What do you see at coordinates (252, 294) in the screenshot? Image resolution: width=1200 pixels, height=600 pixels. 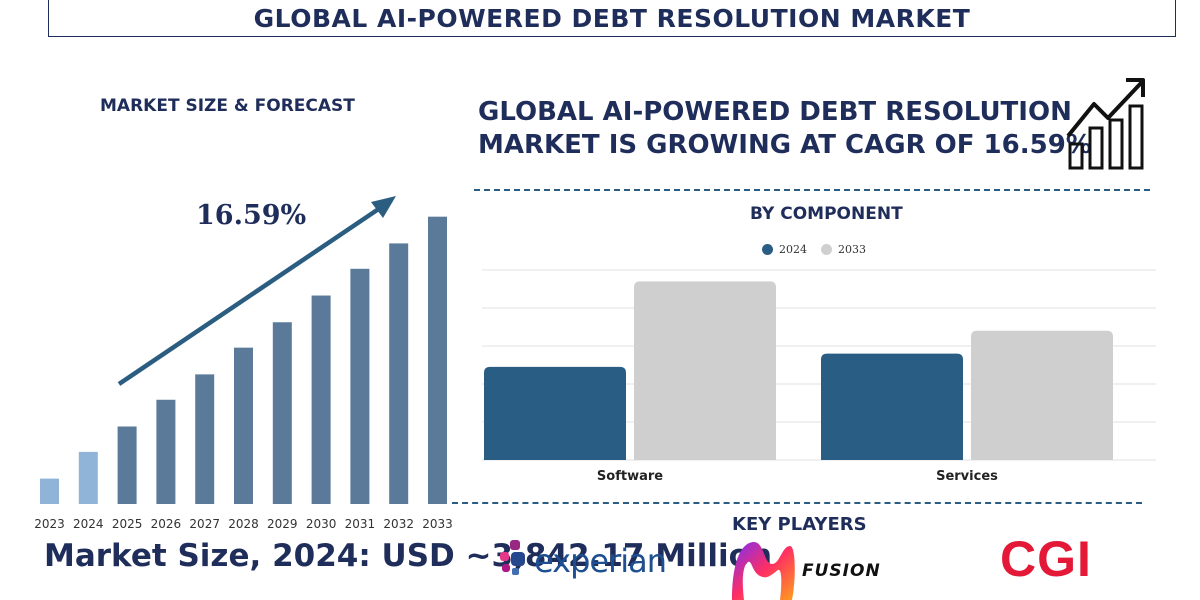 I see `growth-arrow-shaft` at bounding box center [252, 294].